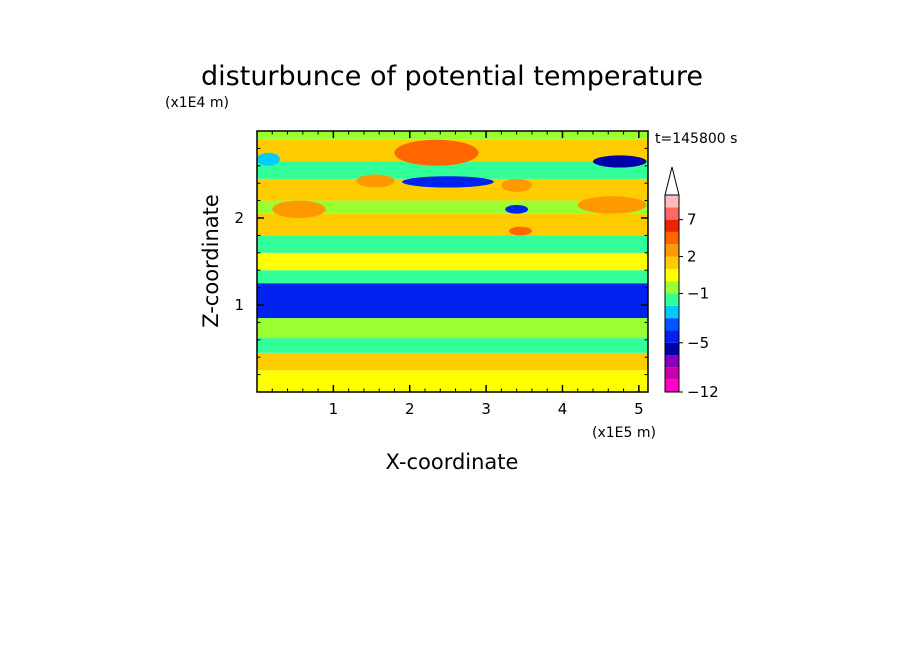  I want to click on x-tick-label-0: 1, so click(334, 409).